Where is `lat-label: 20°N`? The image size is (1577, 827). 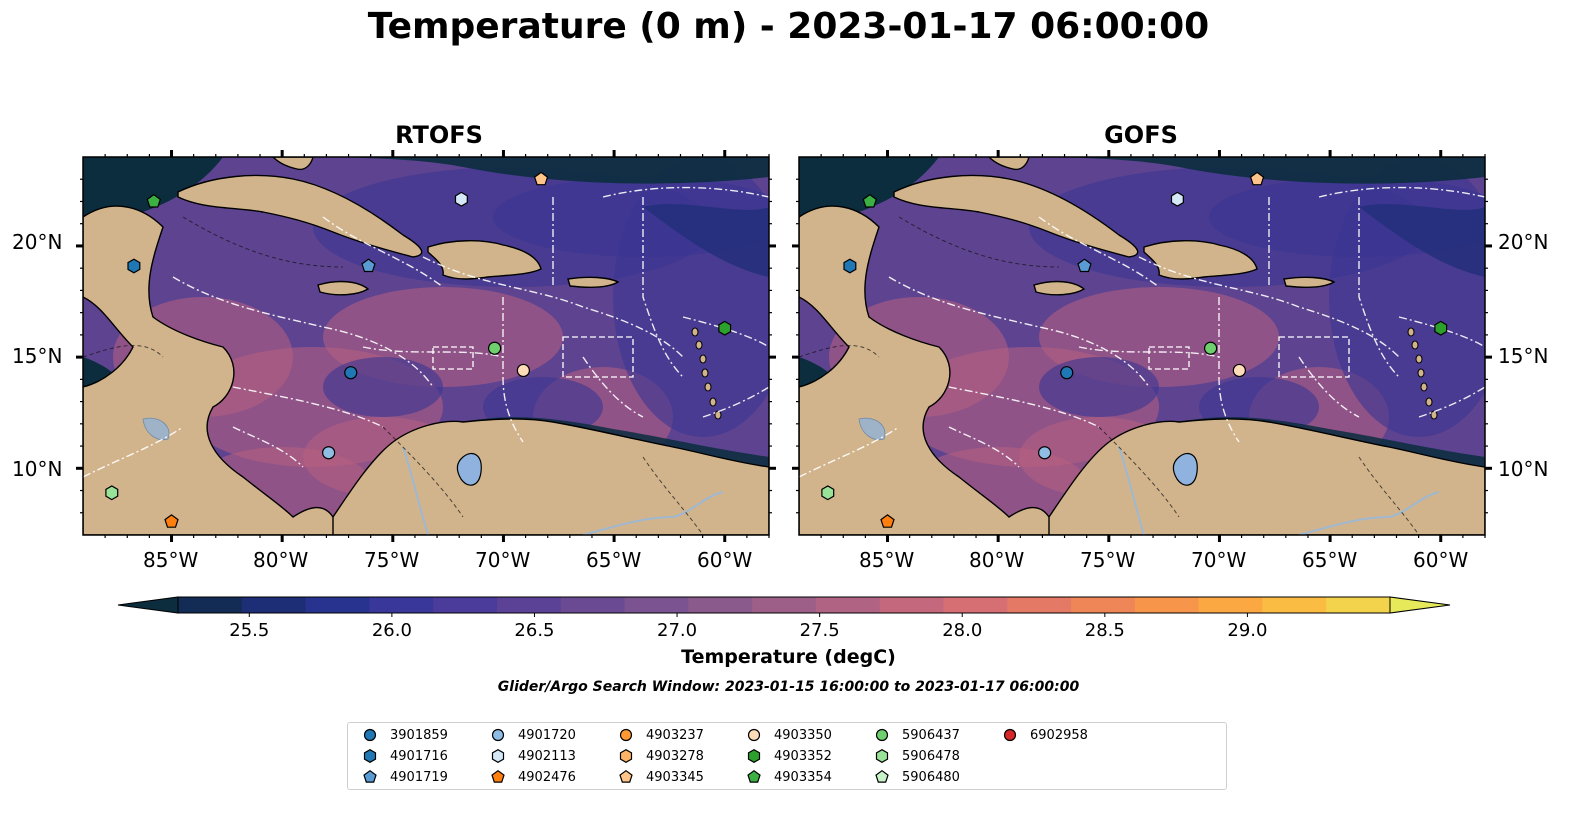
lat-label: 20°N is located at coordinates (37, 242).